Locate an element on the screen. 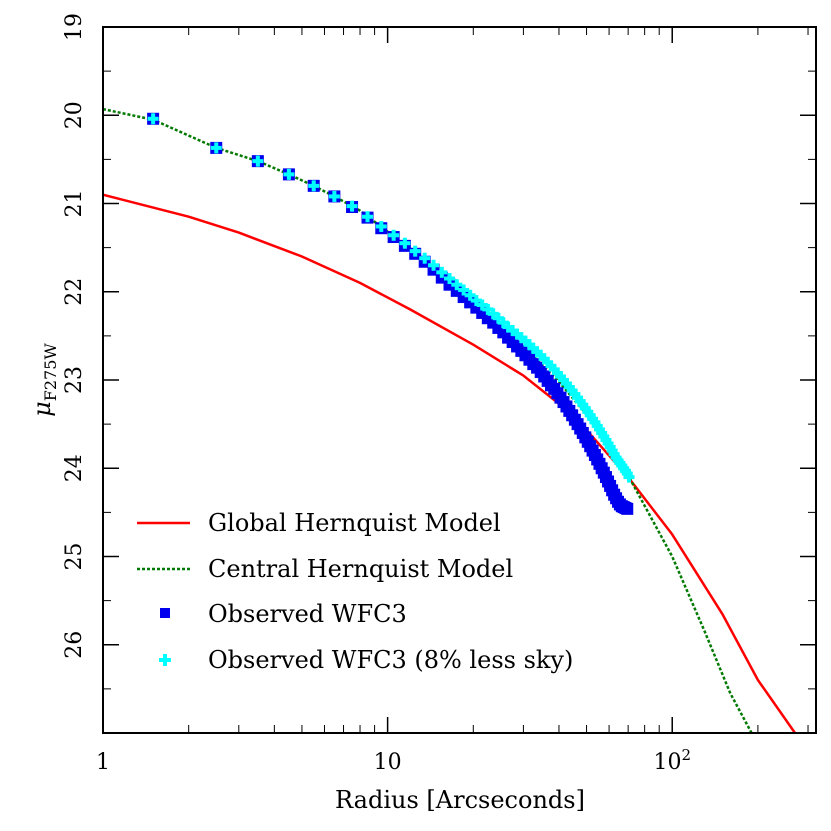 The height and width of the screenshot is (831, 831). x-tick-label: 1 is located at coordinates (103, 762).